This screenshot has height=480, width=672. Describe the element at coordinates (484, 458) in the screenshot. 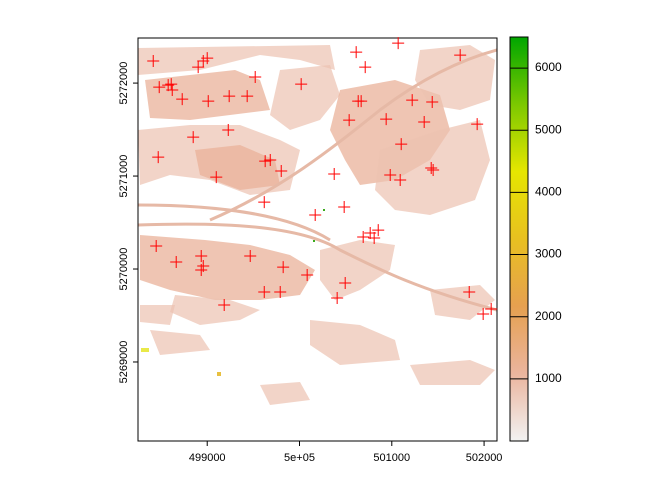

I see `x-tick-label: 502000` at that location.